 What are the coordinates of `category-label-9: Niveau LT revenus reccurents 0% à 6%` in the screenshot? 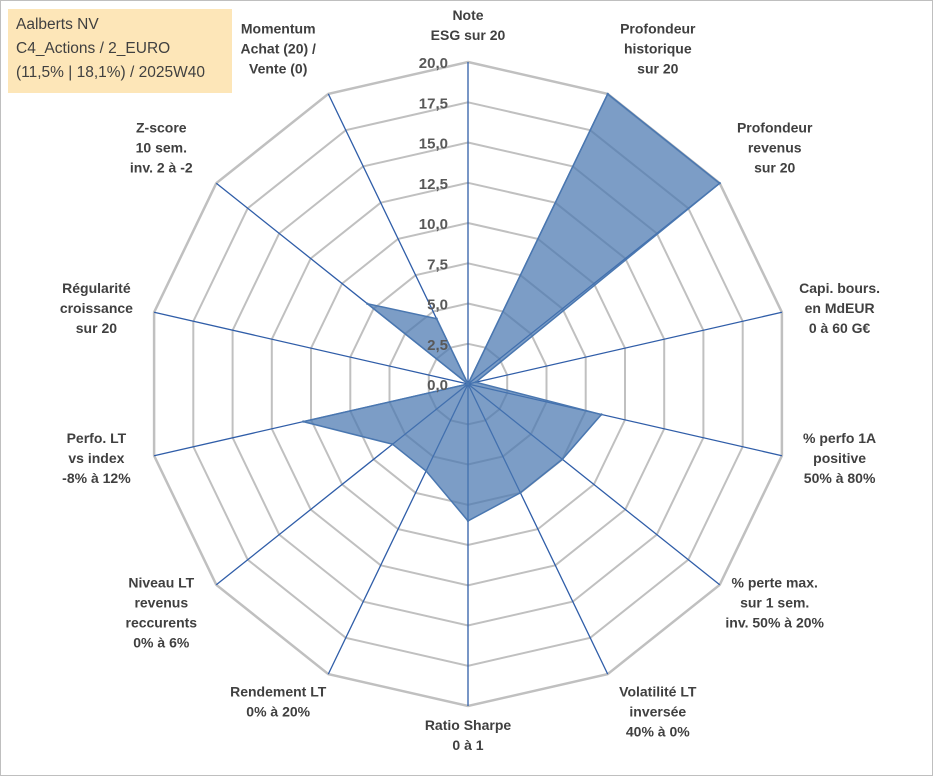 It's located at (162, 613).